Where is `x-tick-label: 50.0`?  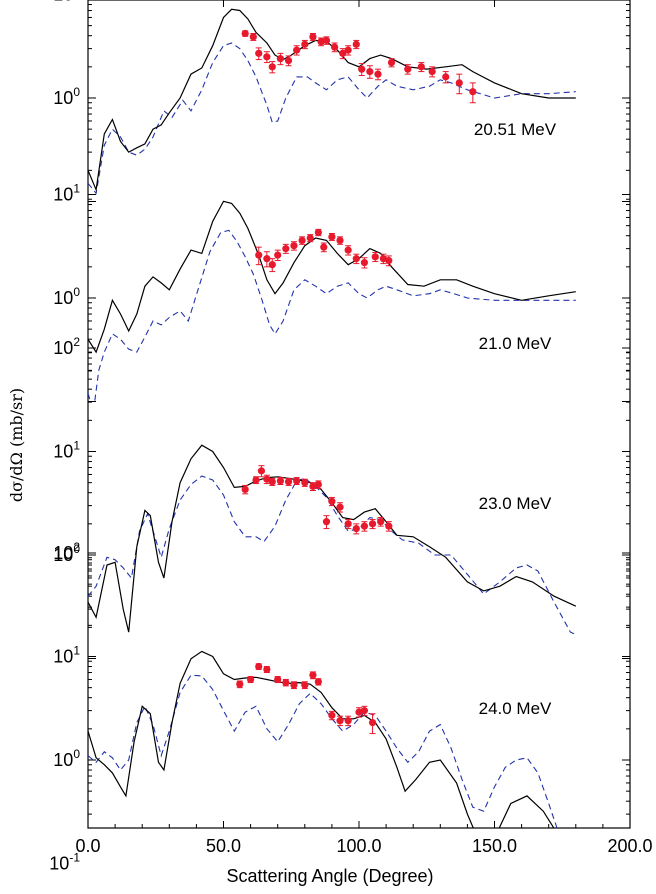 x-tick-label: 50.0 is located at coordinates (223, 846).